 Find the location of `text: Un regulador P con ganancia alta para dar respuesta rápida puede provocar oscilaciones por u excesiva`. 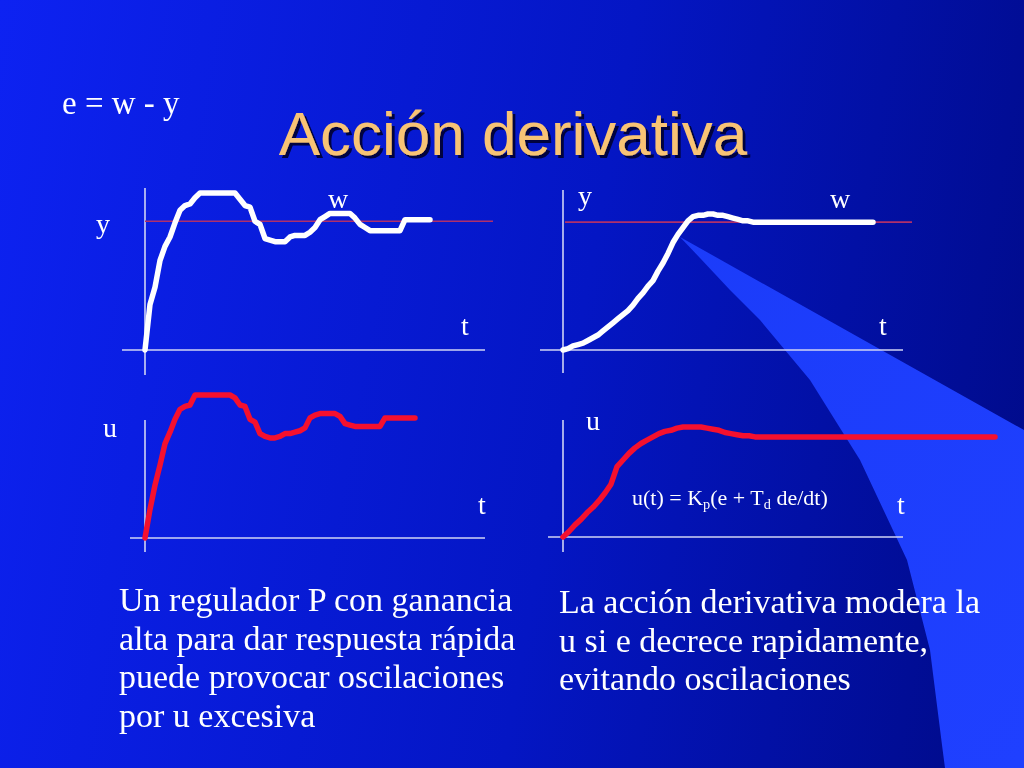

text: Un regulador P con ganancia alta para dar respuesta rápida puede provocar oscilaciones por u excesiva is located at coordinates (317, 657).